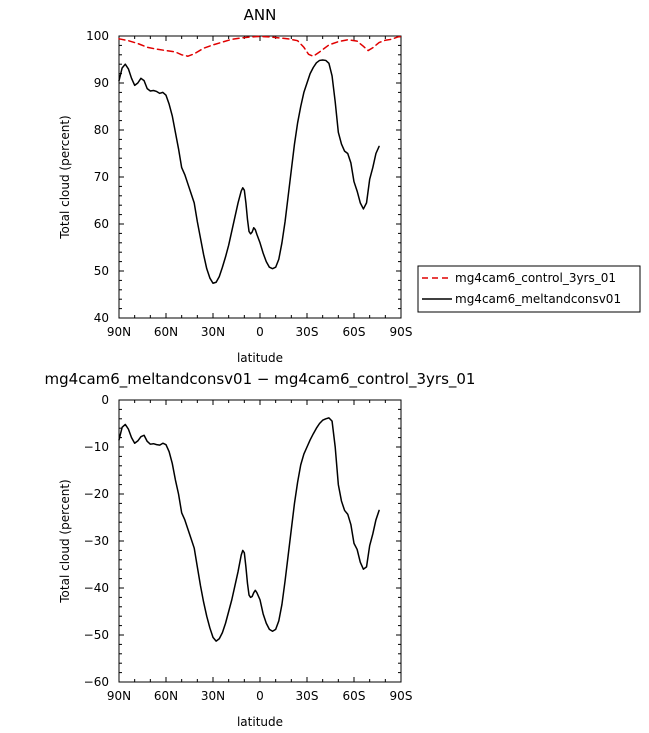  What do you see at coordinates (97, 36) in the screenshot?
I see `top-ytick-label: 100` at bounding box center [97, 36].